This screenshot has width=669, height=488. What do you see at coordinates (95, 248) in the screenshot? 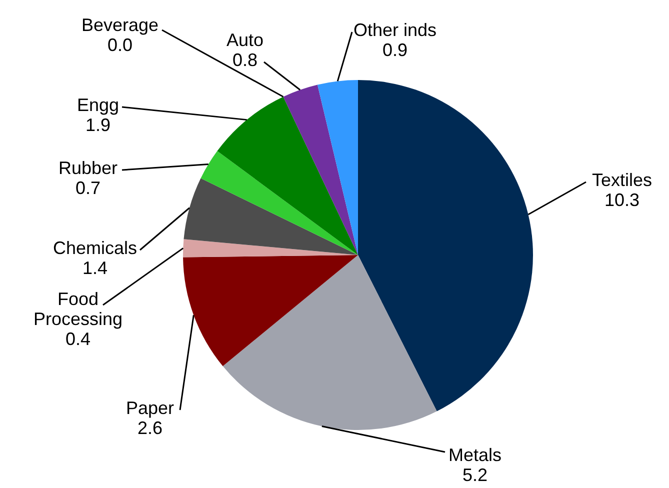
I see `slice-label: Chemicals` at bounding box center [95, 248].